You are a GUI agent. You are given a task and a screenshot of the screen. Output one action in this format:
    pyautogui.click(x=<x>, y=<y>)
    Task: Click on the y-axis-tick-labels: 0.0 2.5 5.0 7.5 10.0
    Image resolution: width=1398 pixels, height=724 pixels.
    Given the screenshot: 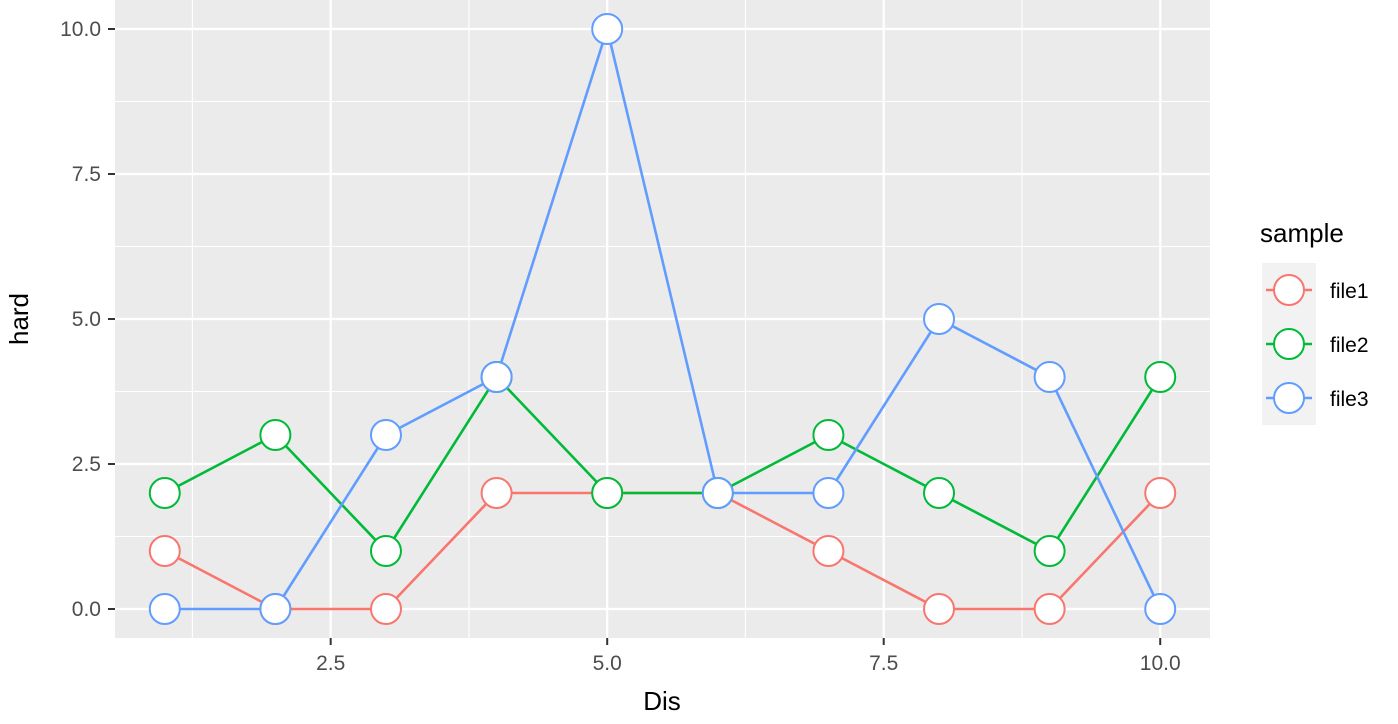 What is the action you would take?
    pyautogui.click(x=80, y=319)
    